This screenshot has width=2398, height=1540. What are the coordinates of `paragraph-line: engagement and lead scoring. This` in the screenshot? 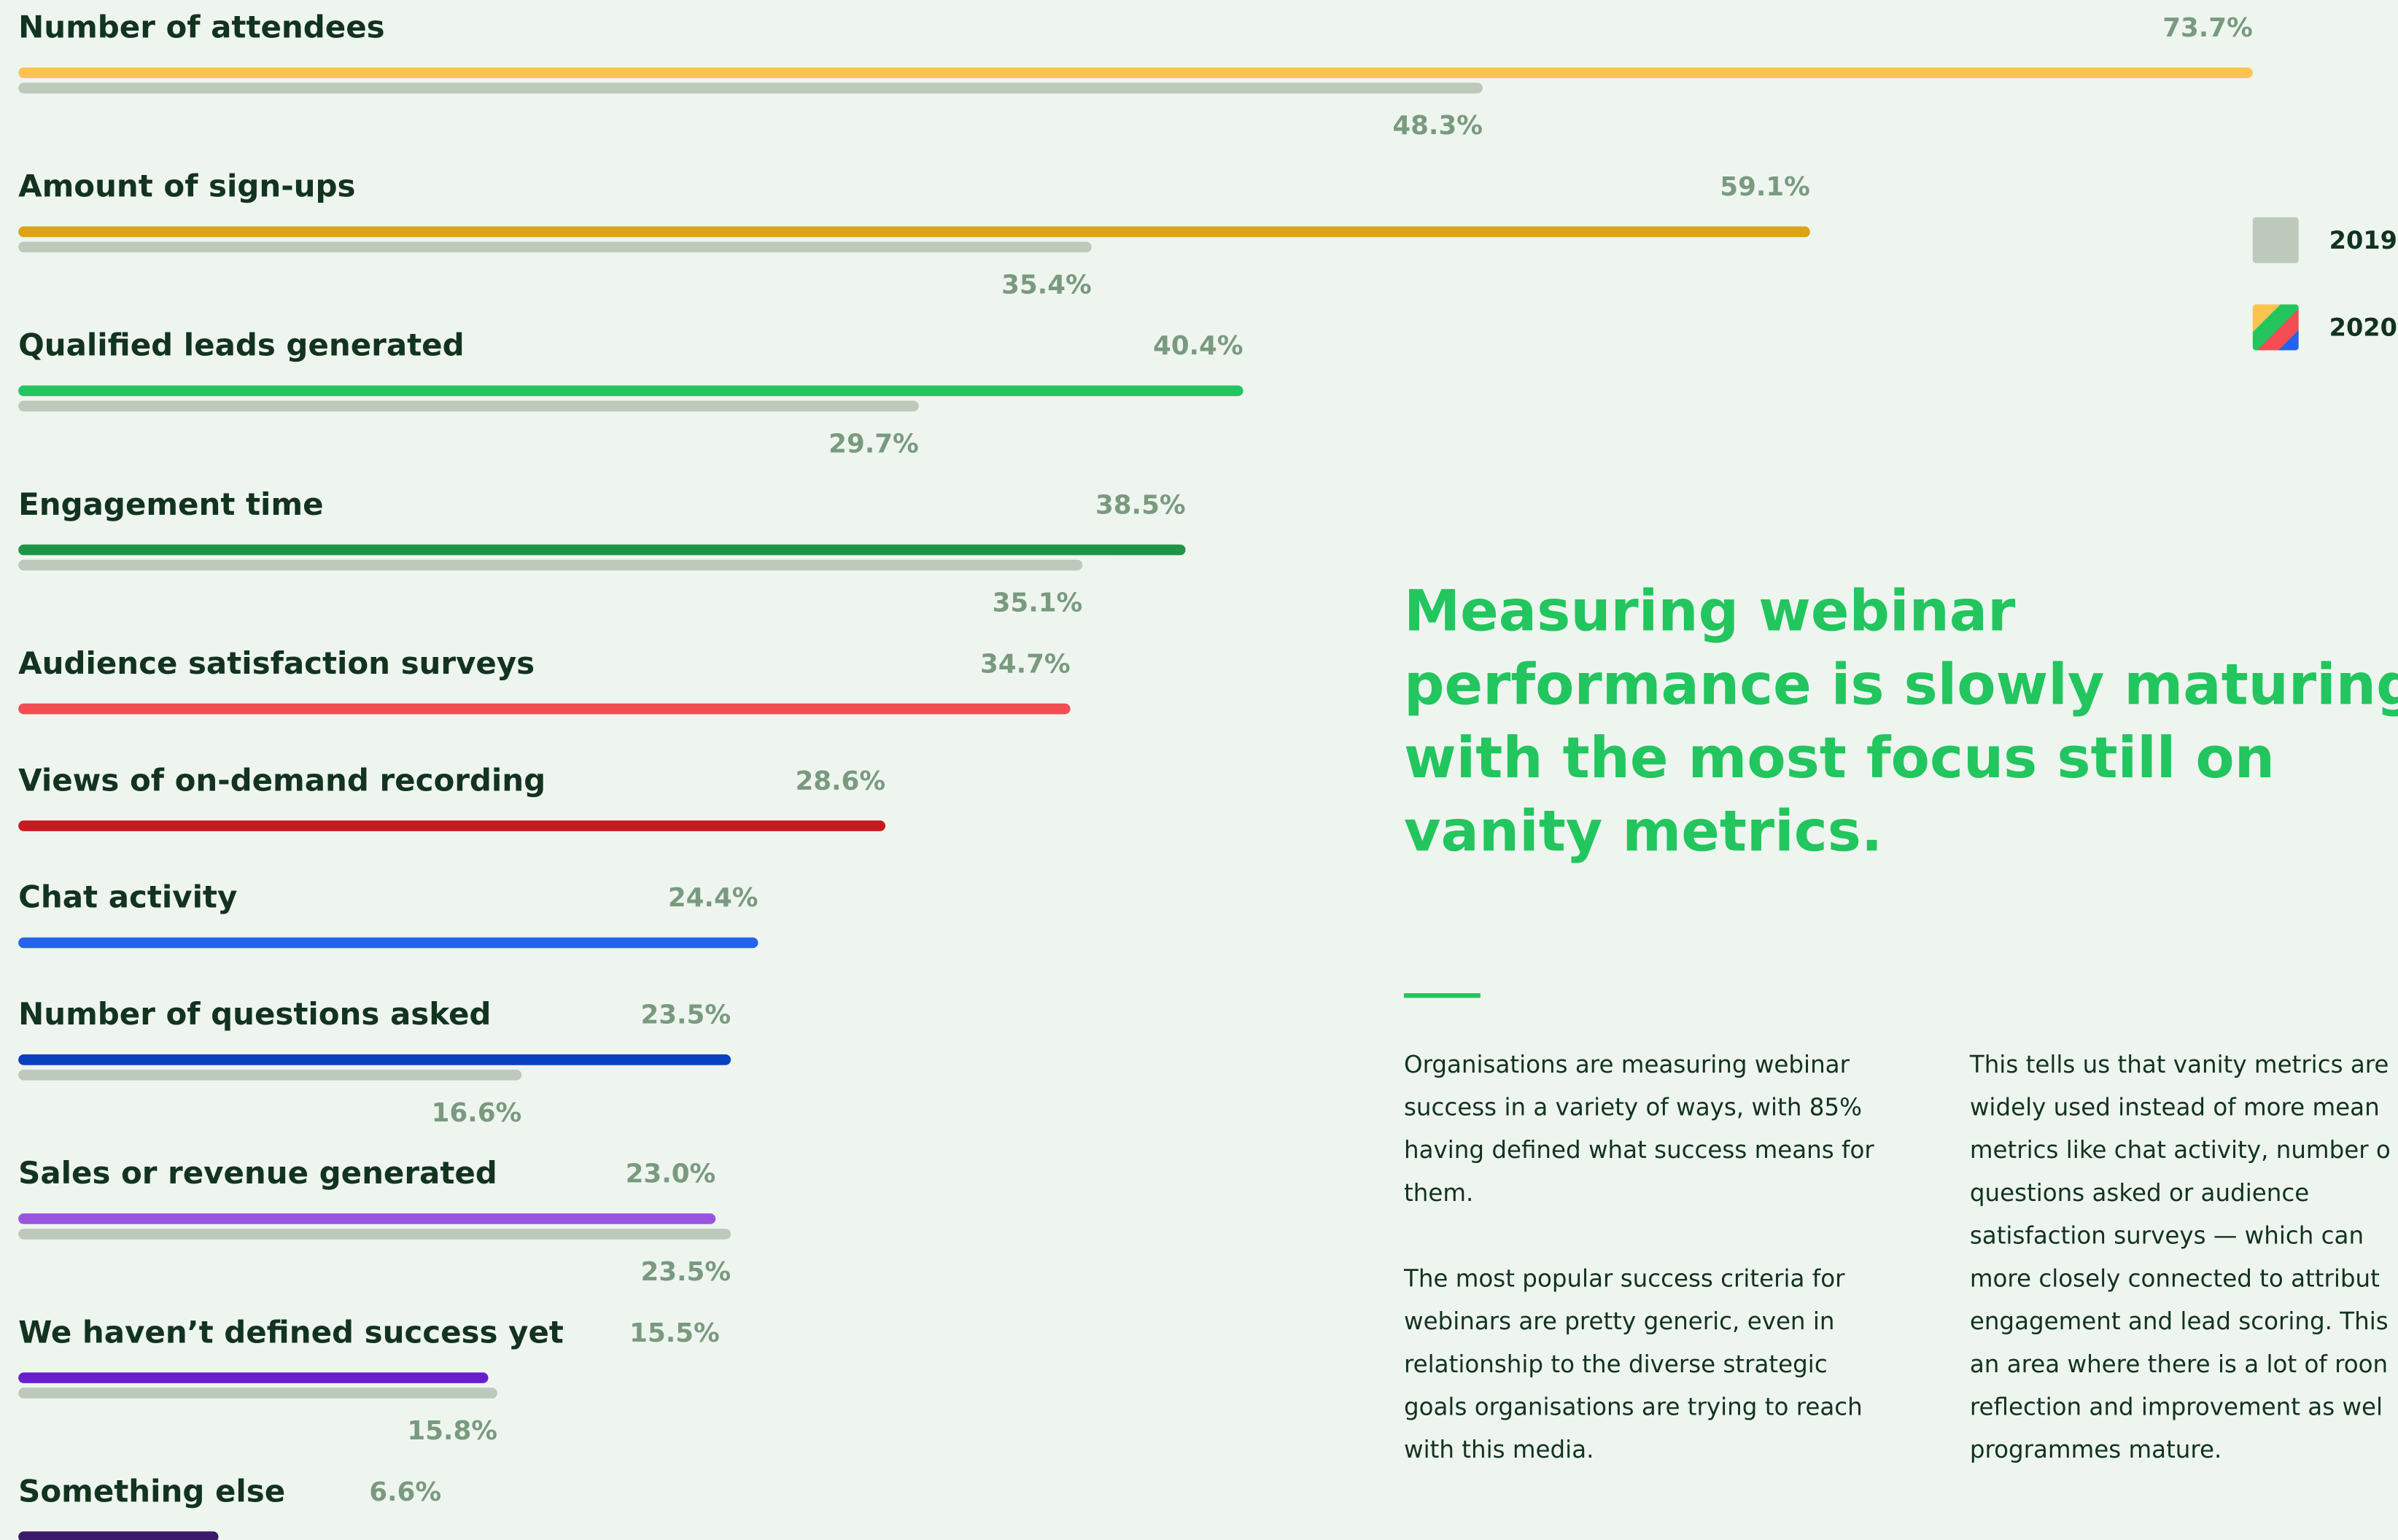 It's located at (2179, 1321).